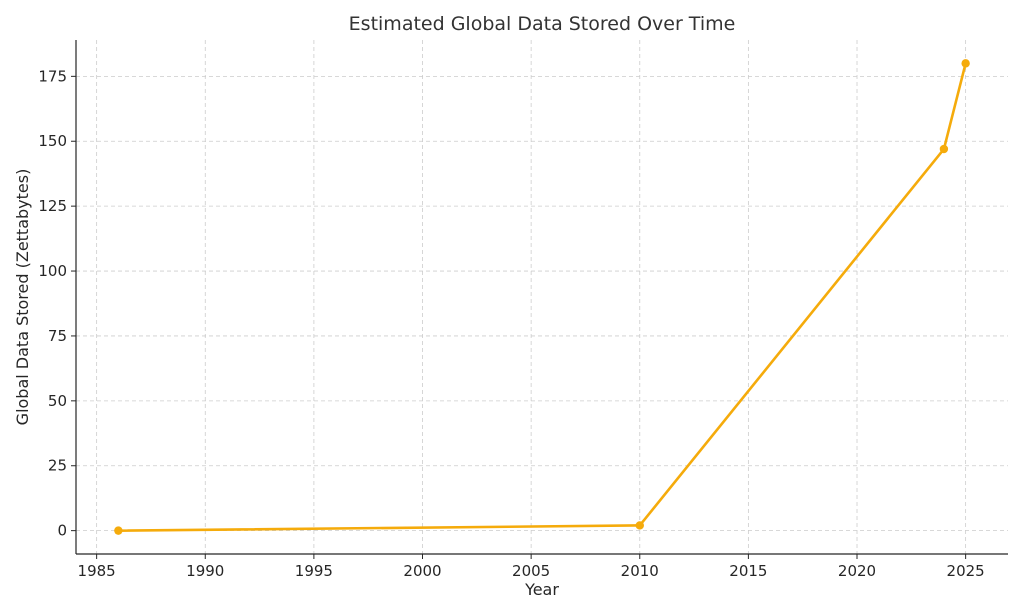 This screenshot has width=1024, height=614. I want to click on x-tick-label: 2010, so click(640, 571).